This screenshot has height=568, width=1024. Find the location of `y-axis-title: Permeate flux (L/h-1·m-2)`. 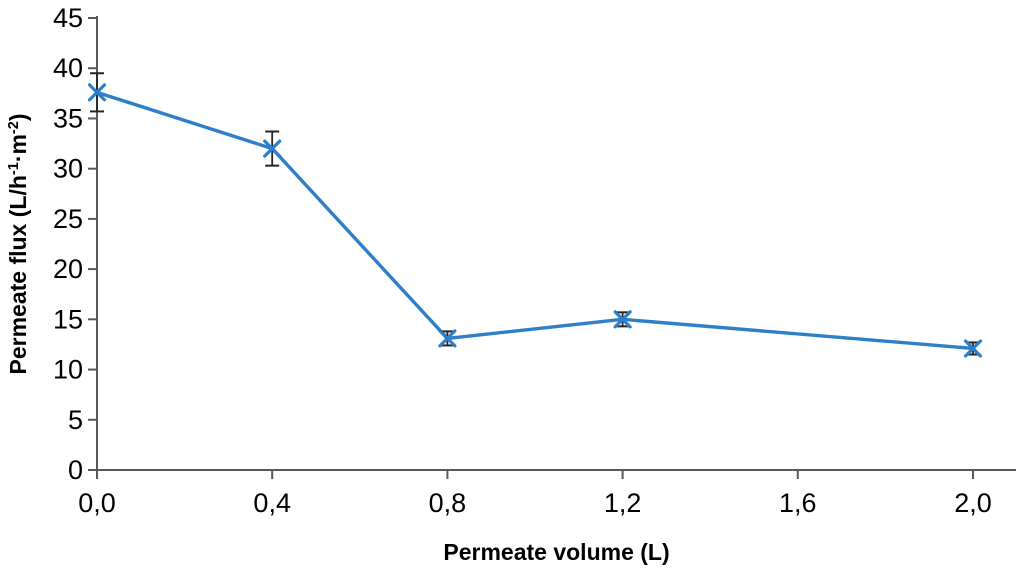

y-axis-title: Permeate flux (L/h-1·m-2) is located at coordinates (18, 244).